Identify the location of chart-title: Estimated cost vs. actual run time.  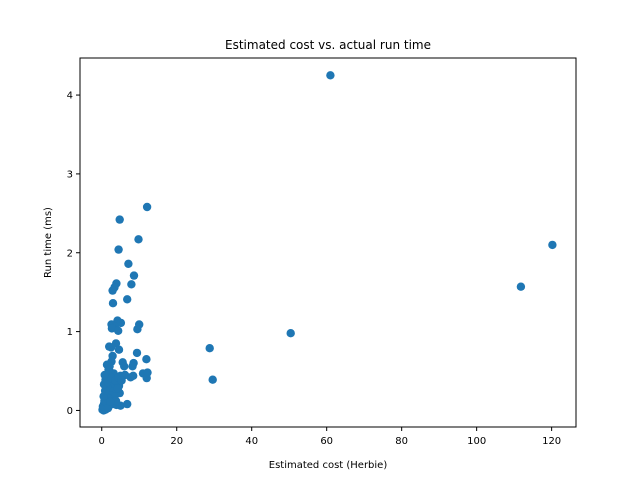
(328, 45).